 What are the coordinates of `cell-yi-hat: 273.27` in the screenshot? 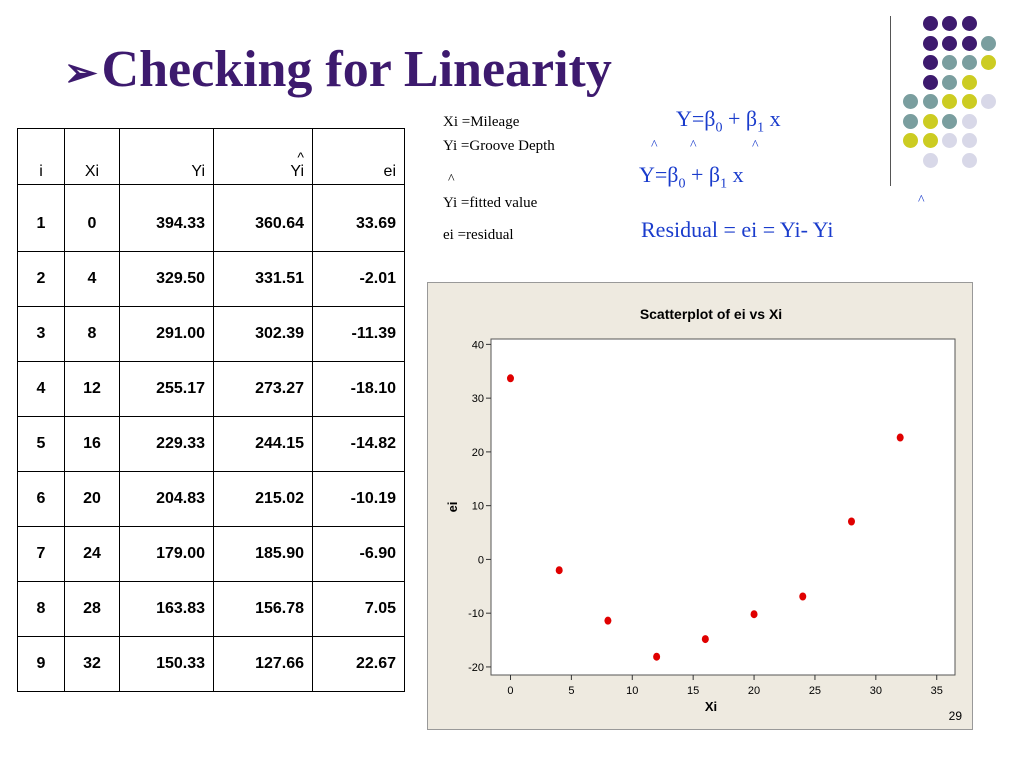 It's located at (263, 389).